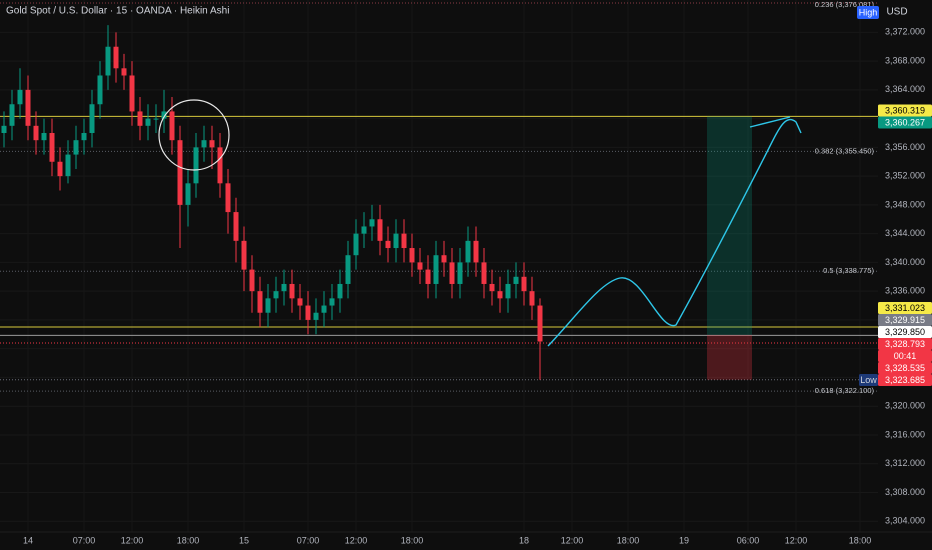 This screenshot has height=550, width=932. Describe the element at coordinates (684, 540) in the screenshot. I see `x-tick-label: 19` at that location.